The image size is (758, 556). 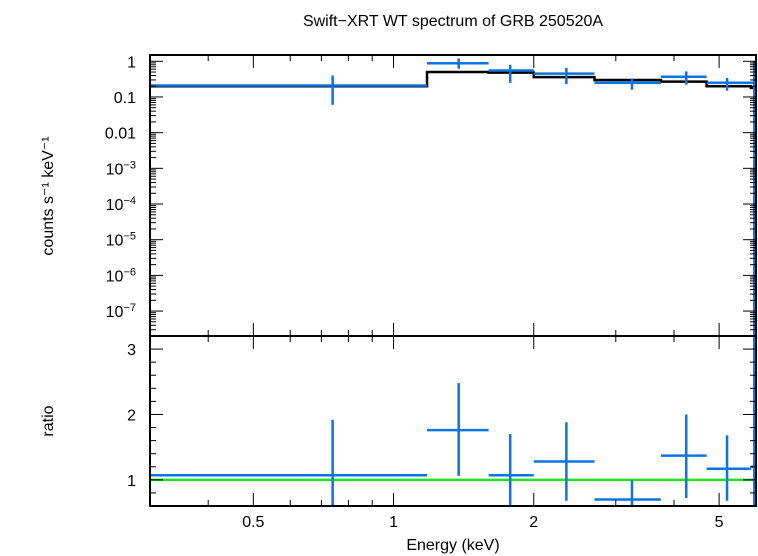 What do you see at coordinates (121, 275) in the screenshot?
I see `y-tick-label: 10⁻⁶` at bounding box center [121, 275].